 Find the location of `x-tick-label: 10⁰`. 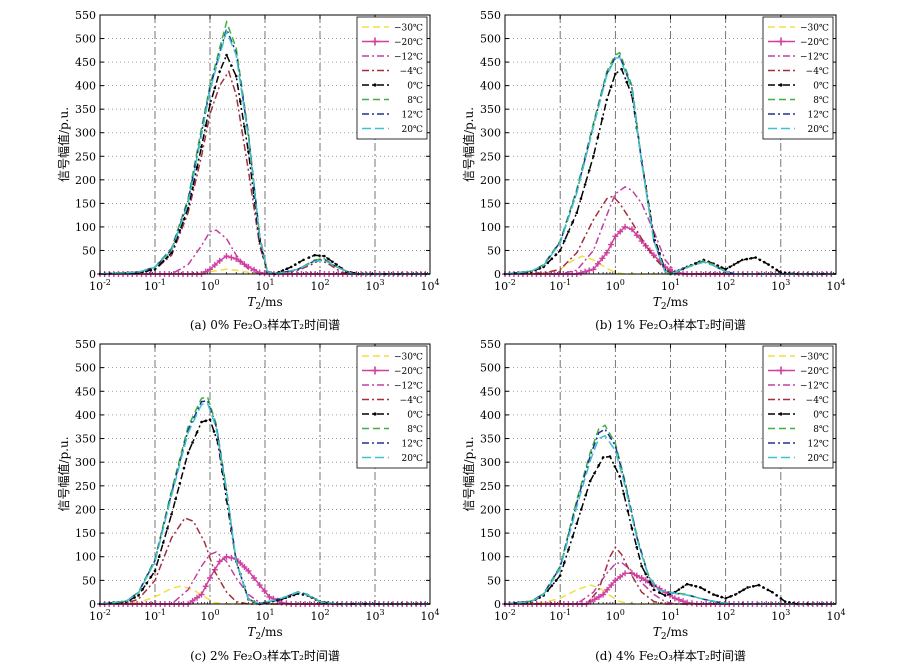

x-tick-label: 10⁰ is located at coordinates (209, 285).